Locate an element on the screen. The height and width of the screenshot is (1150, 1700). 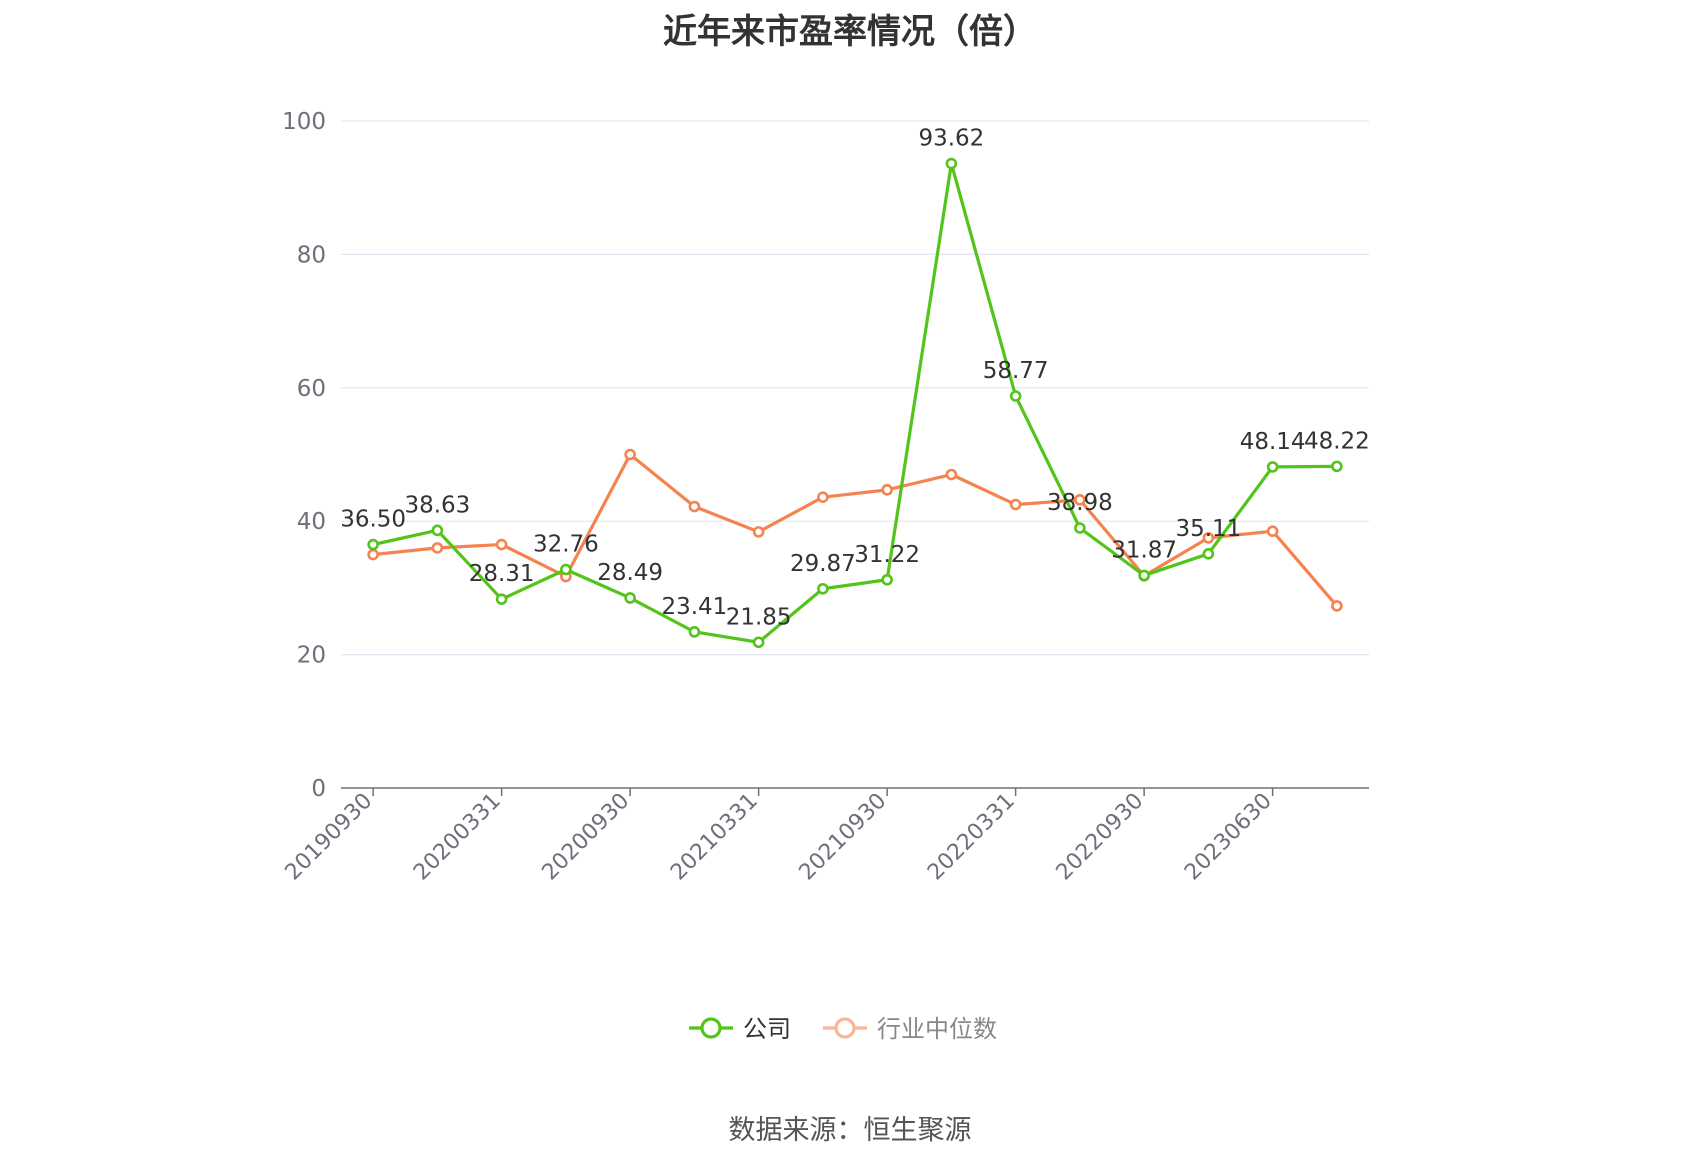
x-tick-label: 20230630 is located at coordinates (1228, 837).